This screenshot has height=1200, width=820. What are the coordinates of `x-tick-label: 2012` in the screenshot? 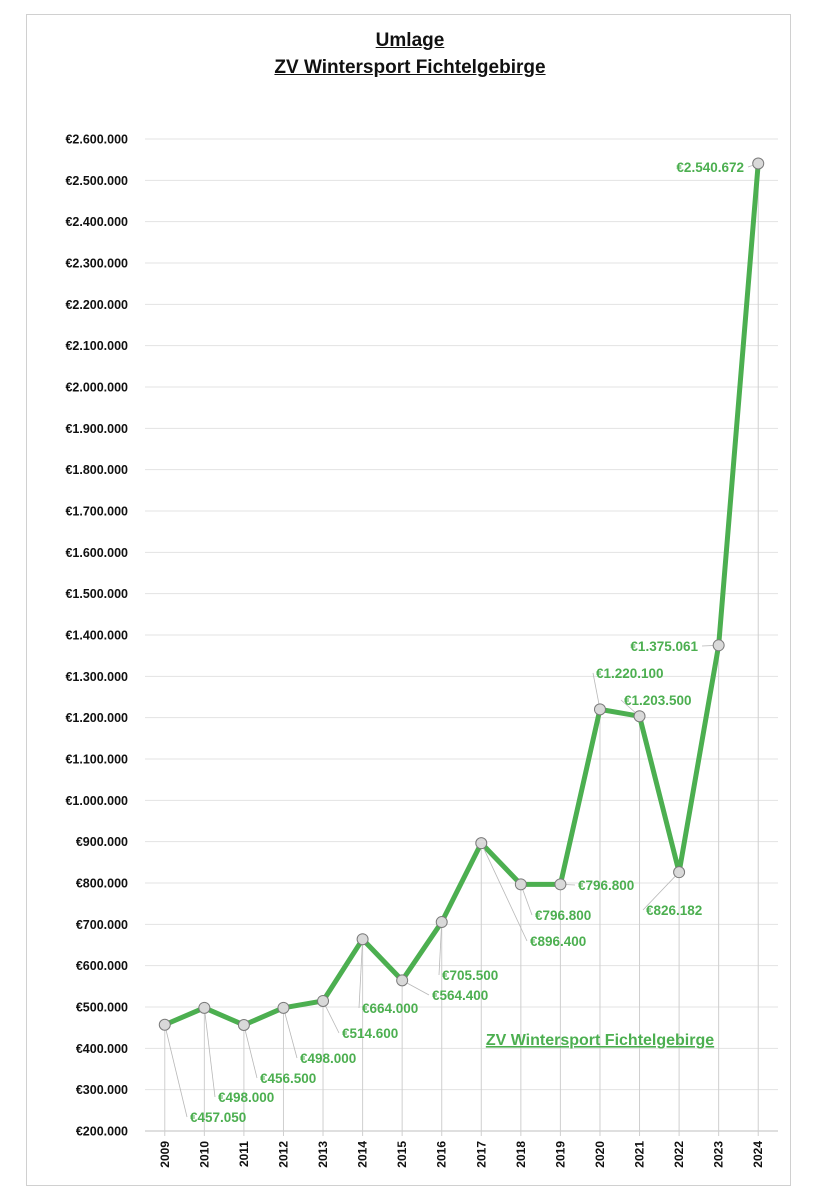 It's located at (283, 1154).